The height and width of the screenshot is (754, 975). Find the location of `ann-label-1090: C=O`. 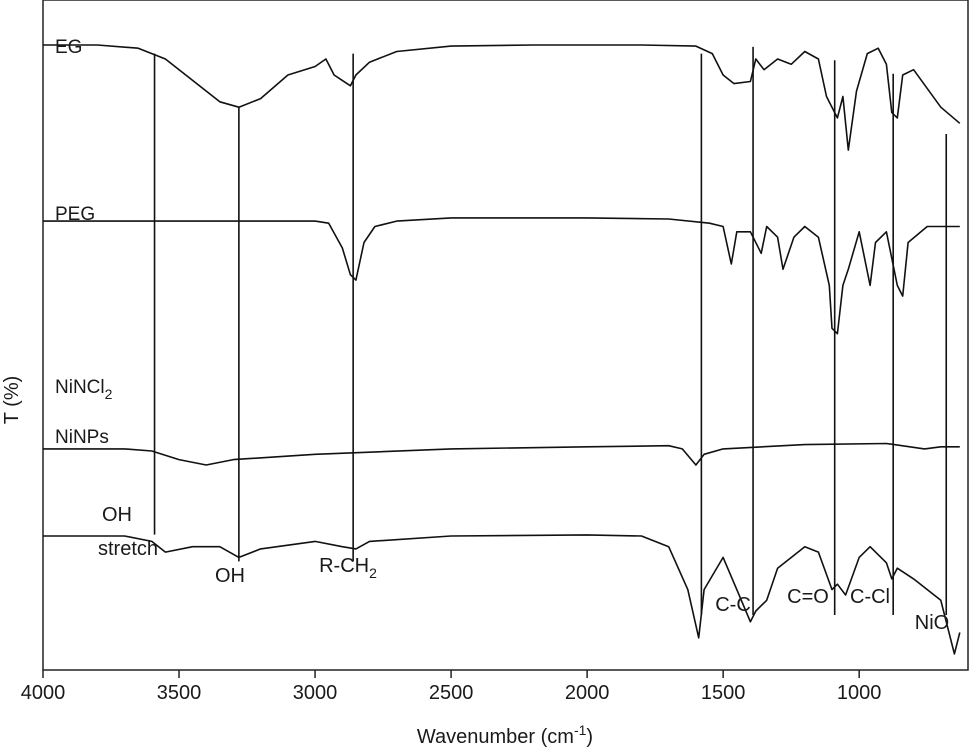

ann-label-1090: C=O is located at coordinates (808, 597).